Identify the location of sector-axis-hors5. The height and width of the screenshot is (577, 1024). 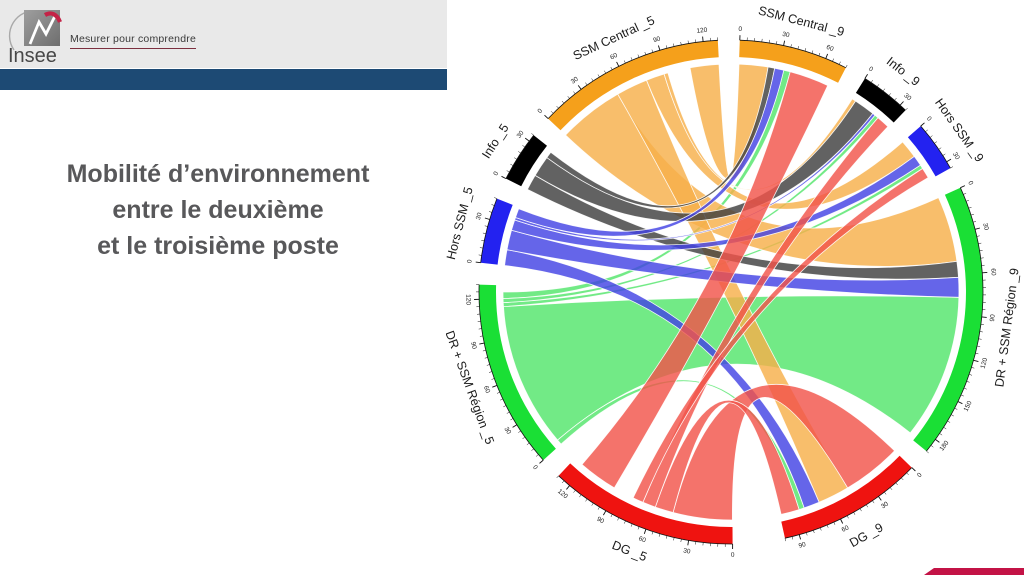
(489, 230).